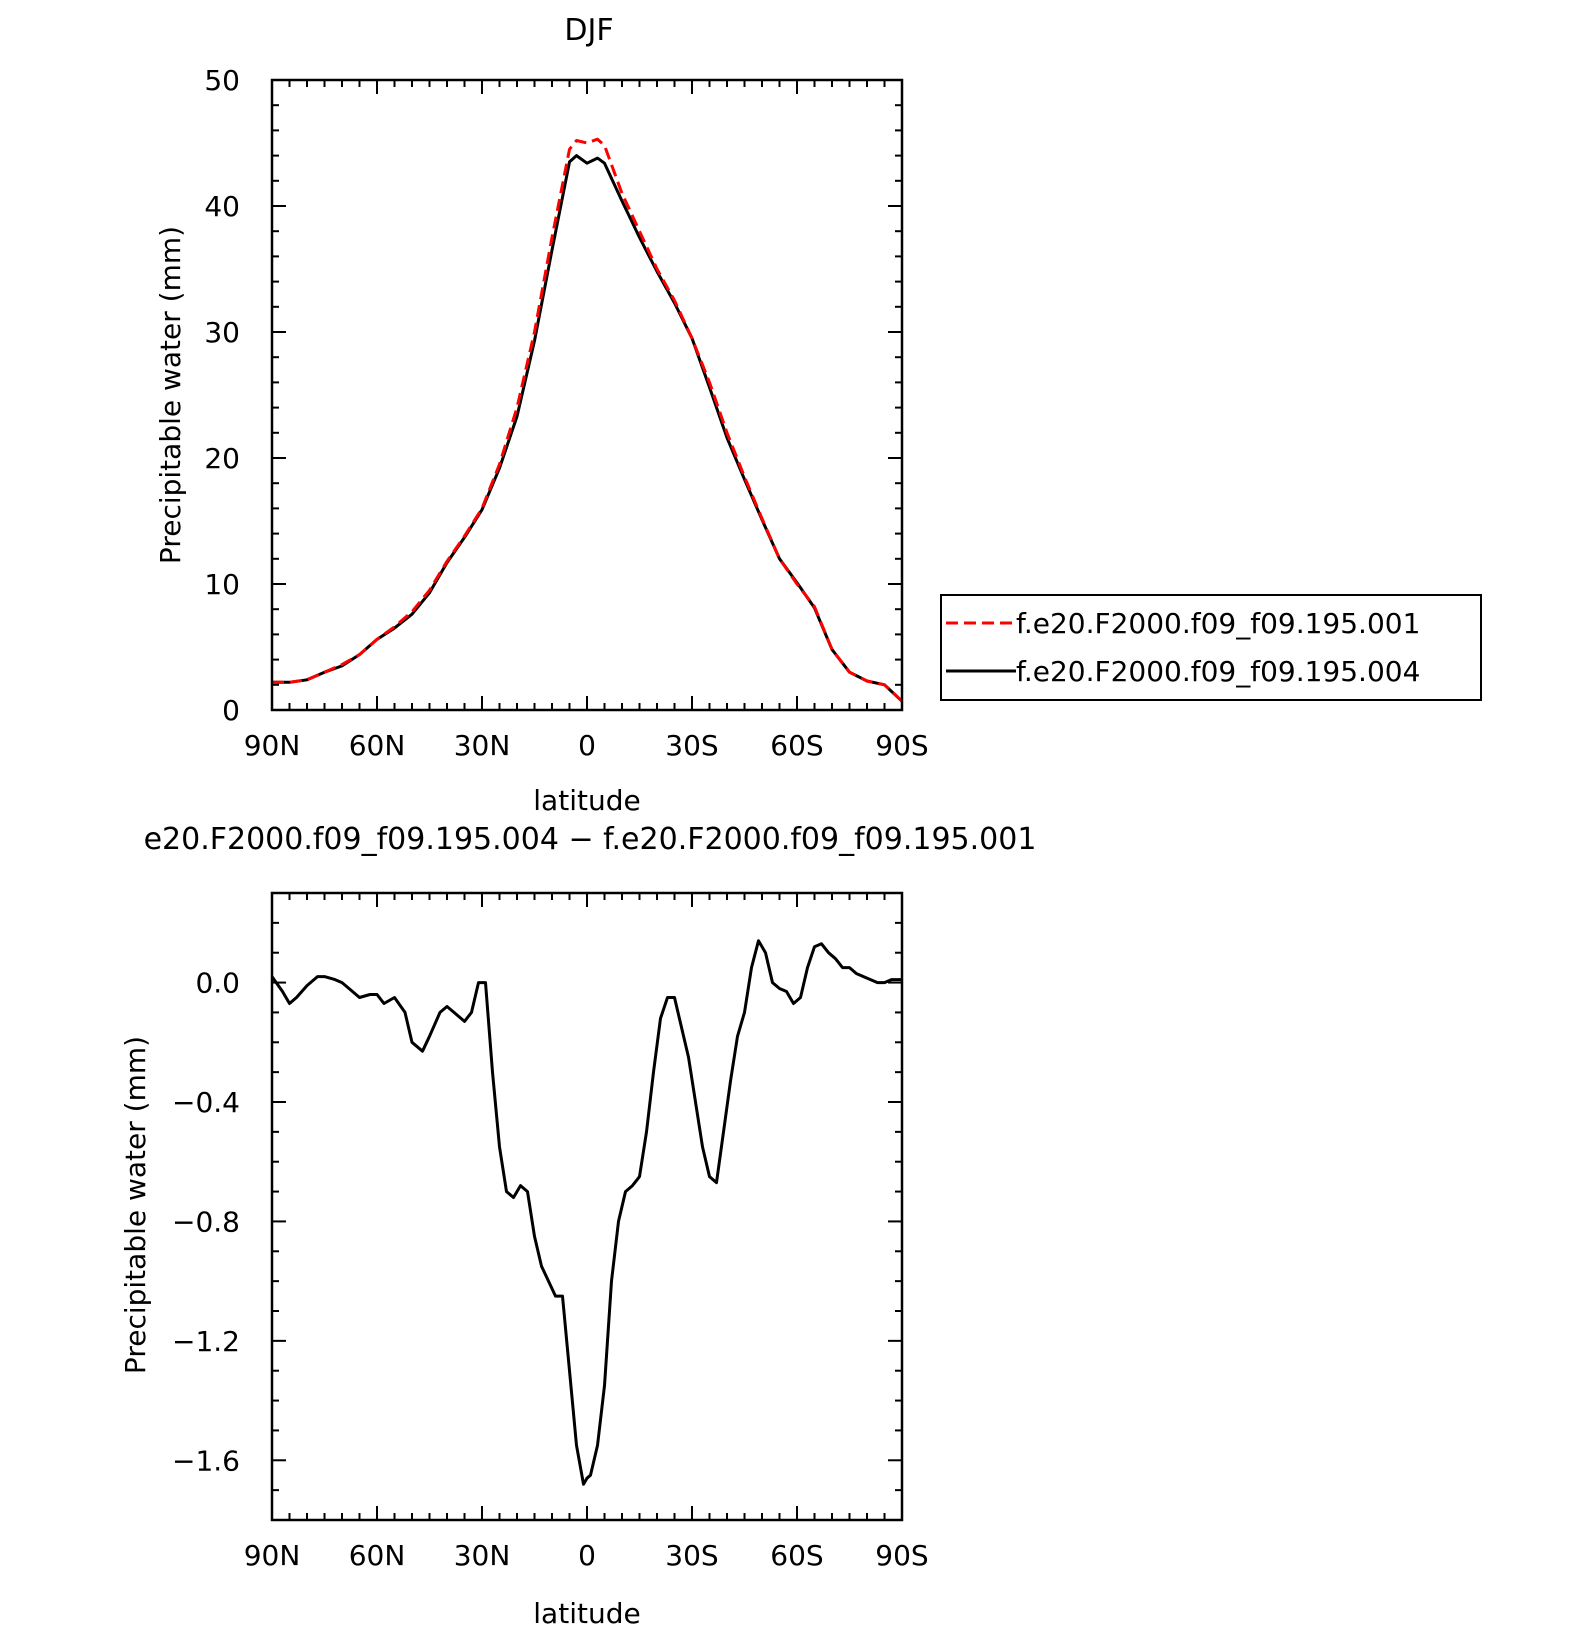  What do you see at coordinates (206, 1102) in the screenshot?
I see `bottom-y-tick-label: −0.4` at bounding box center [206, 1102].